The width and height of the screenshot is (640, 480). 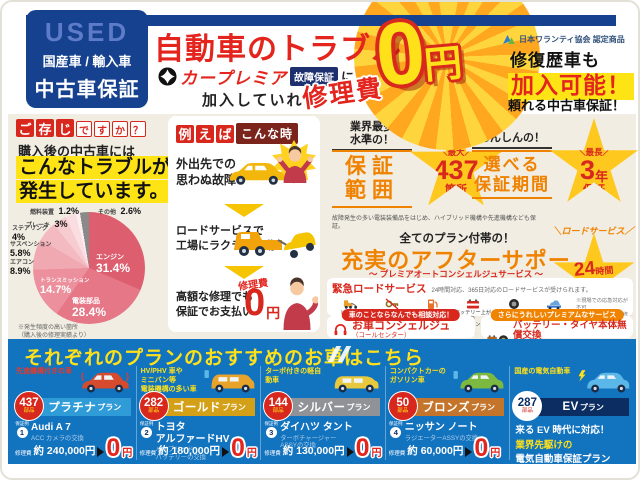 What do you see at coordinates (54, 211) in the screenshot?
I see `pie-label-fuel: 燃料装置 1.2%` at bounding box center [54, 211].